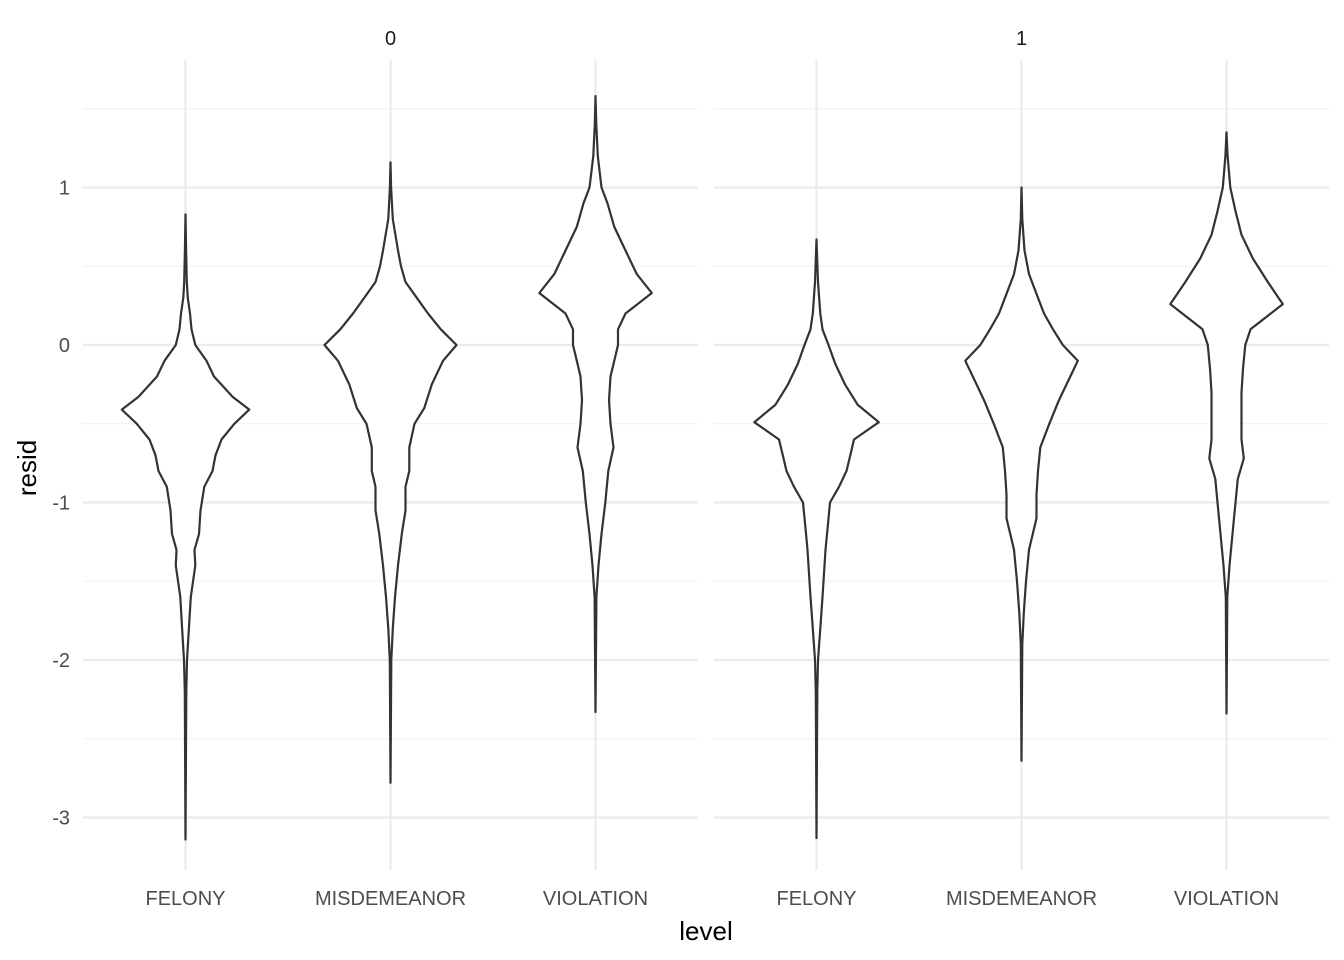  Describe the element at coordinates (27, 468) in the screenshot. I see `y-axis-title: resid` at that location.